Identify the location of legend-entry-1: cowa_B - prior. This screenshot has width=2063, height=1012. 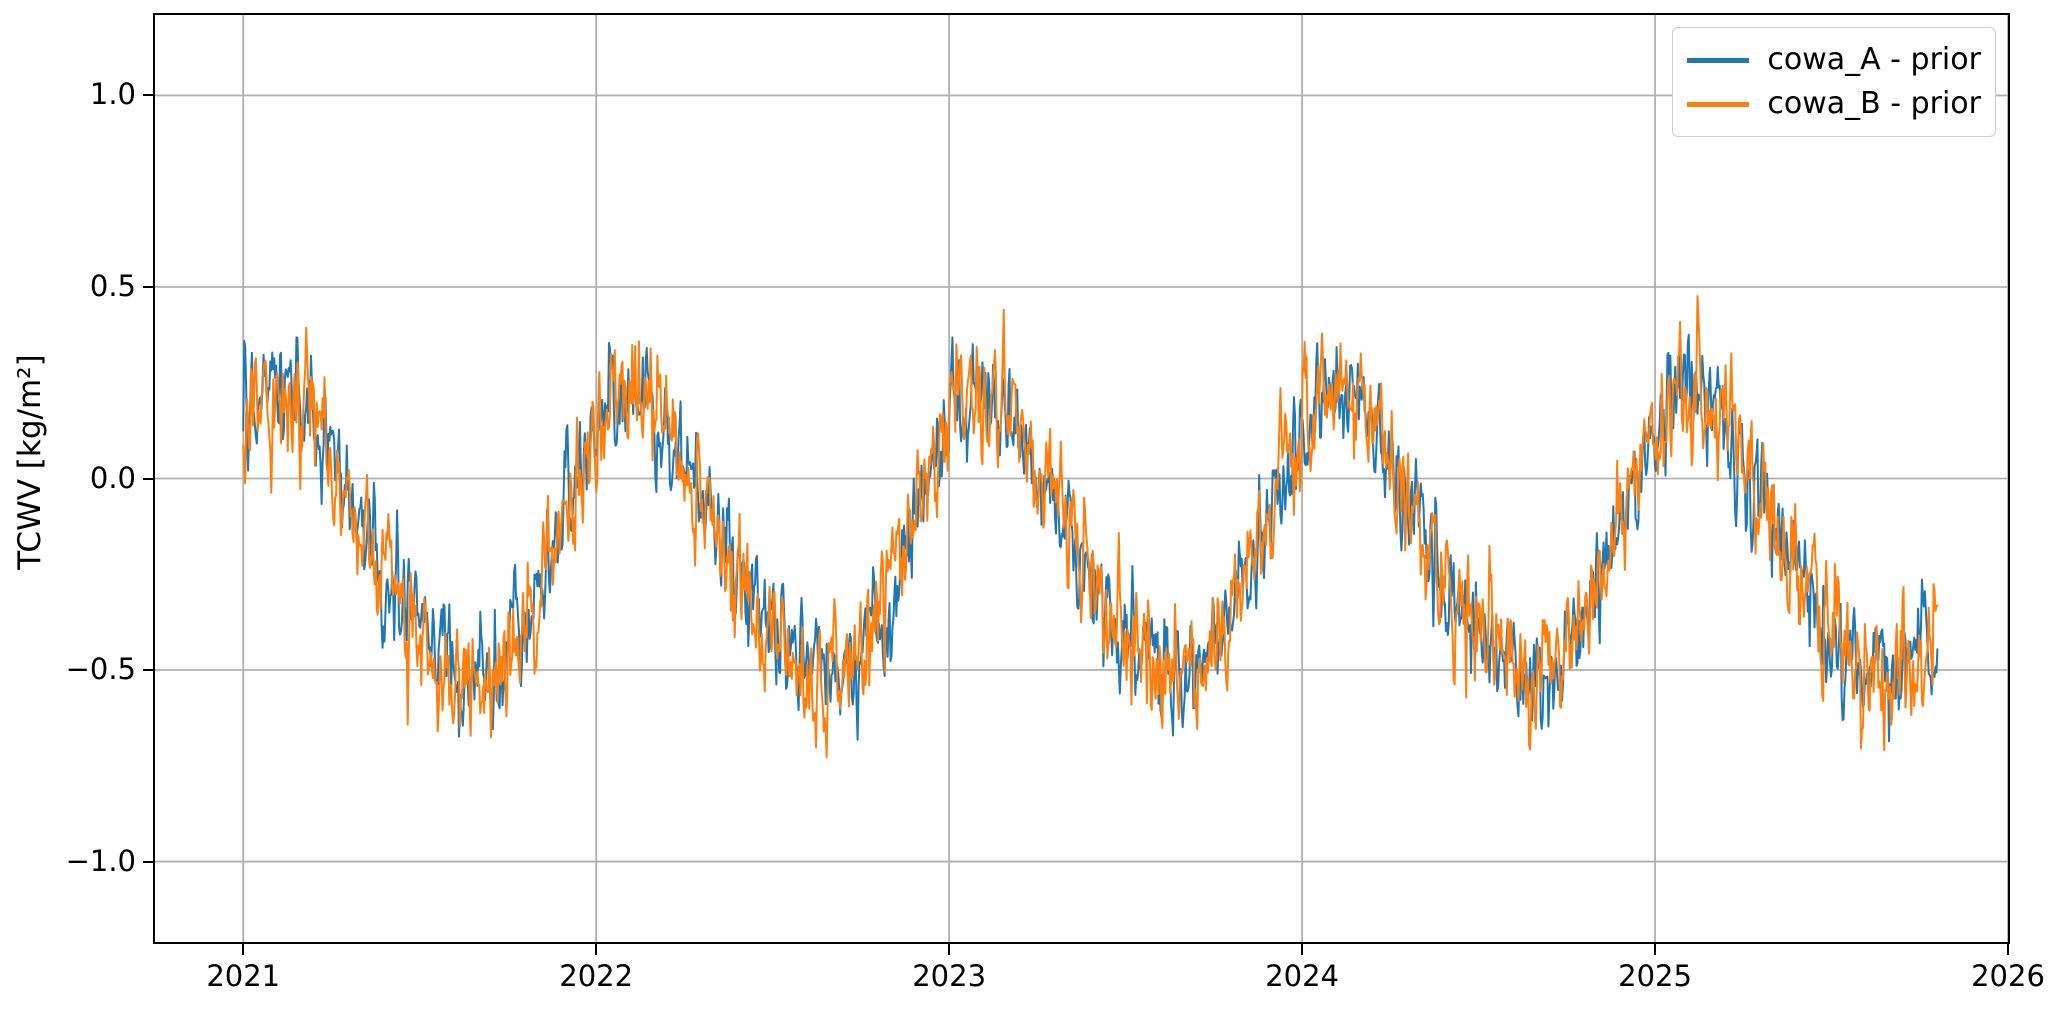
(1834, 104).